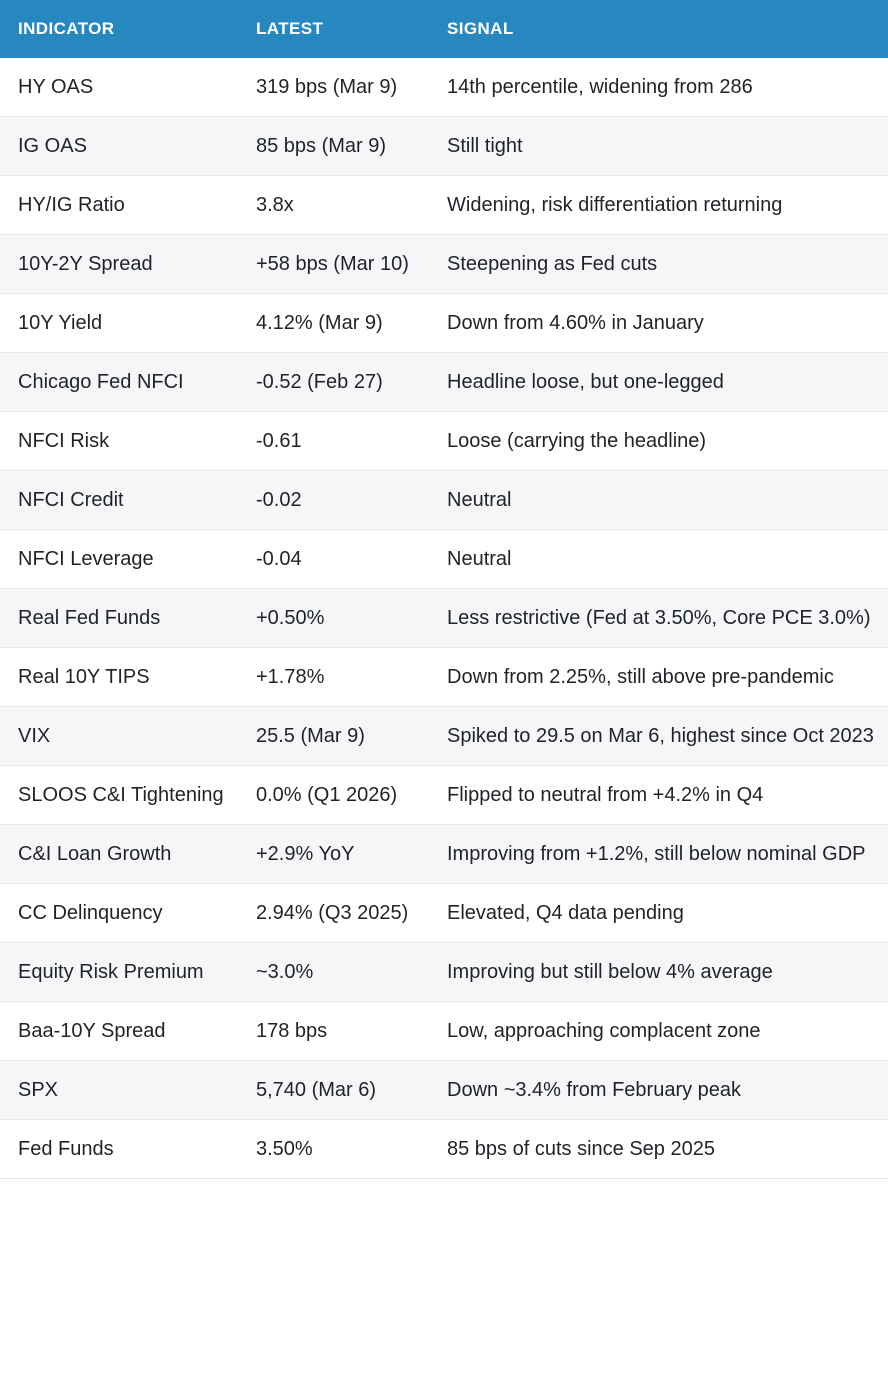 This screenshot has width=888, height=1396. I want to click on indicator-cell: CC Delinquency, so click(119, 913).